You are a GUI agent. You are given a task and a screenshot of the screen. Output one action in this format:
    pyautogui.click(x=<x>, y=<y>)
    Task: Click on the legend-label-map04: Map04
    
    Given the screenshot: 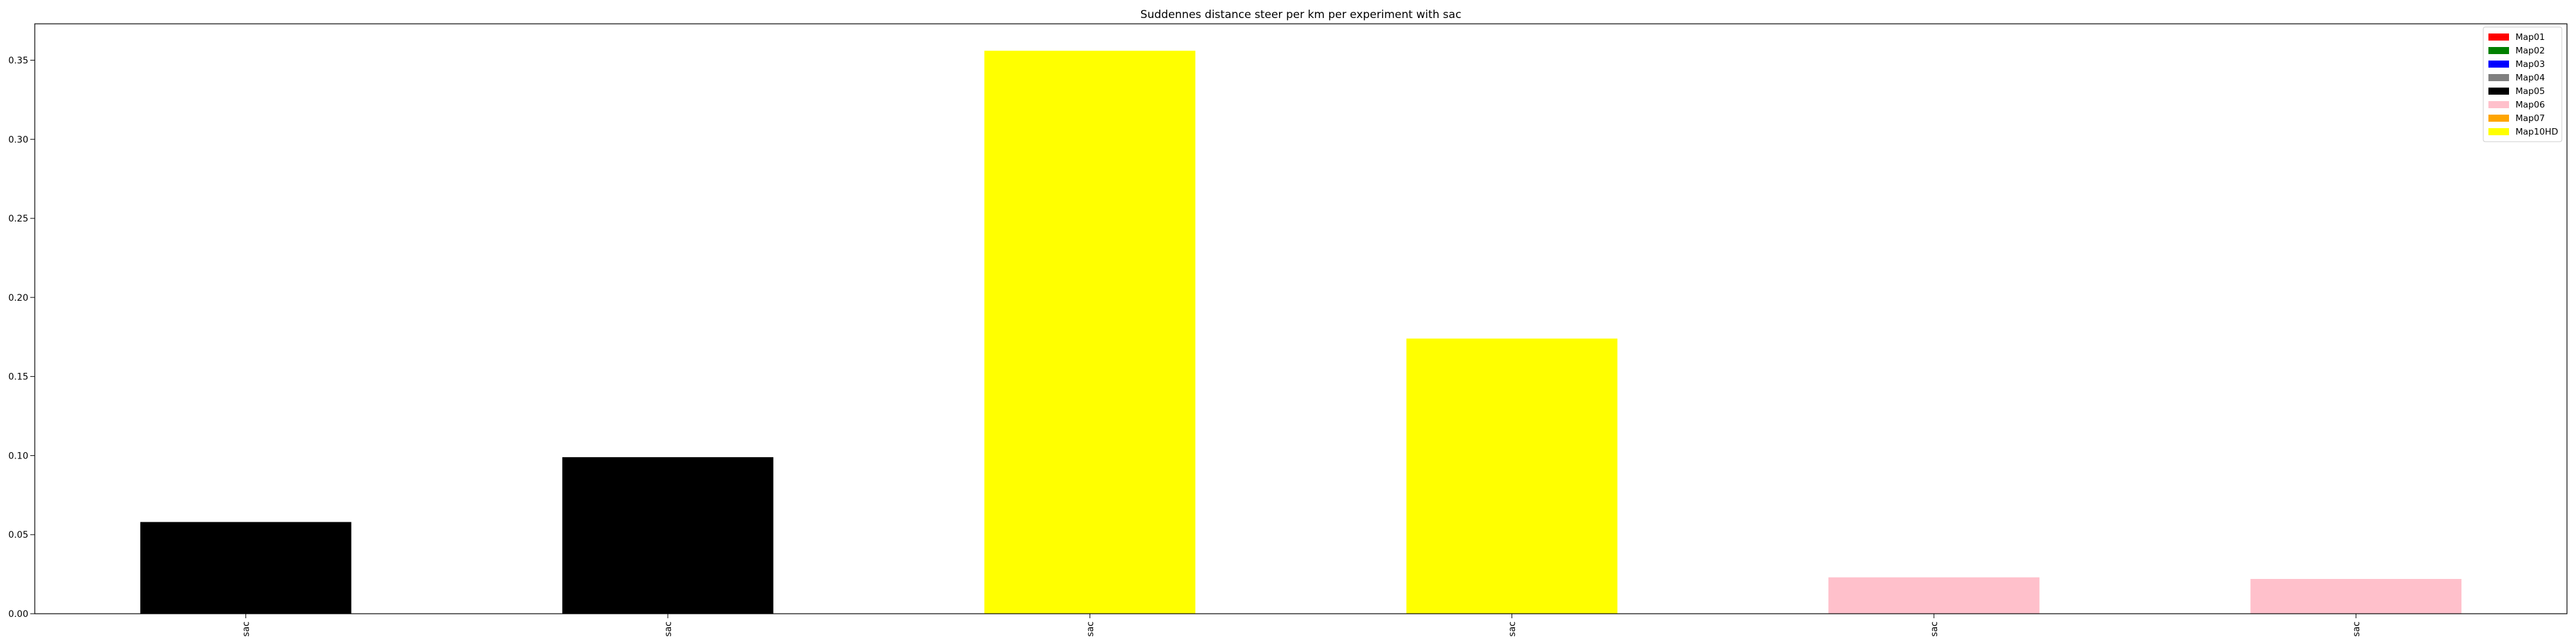 What is the action you would take?
    pyautogui.click(x=2530, y=78)
    